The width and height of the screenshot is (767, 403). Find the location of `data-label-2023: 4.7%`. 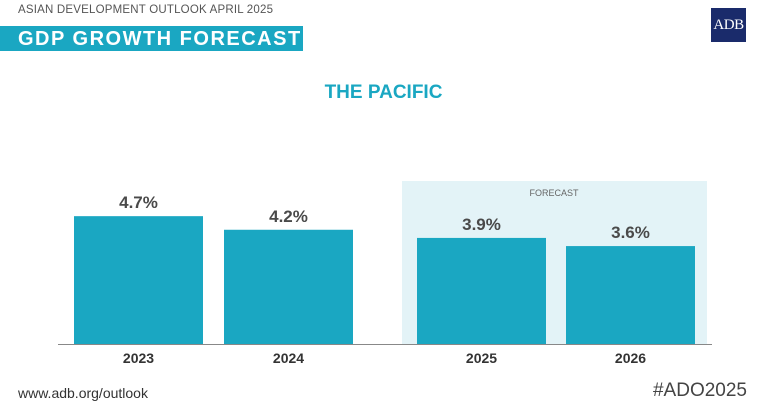

data-label-2023: 4.7% is located at coordinates (138, 202).